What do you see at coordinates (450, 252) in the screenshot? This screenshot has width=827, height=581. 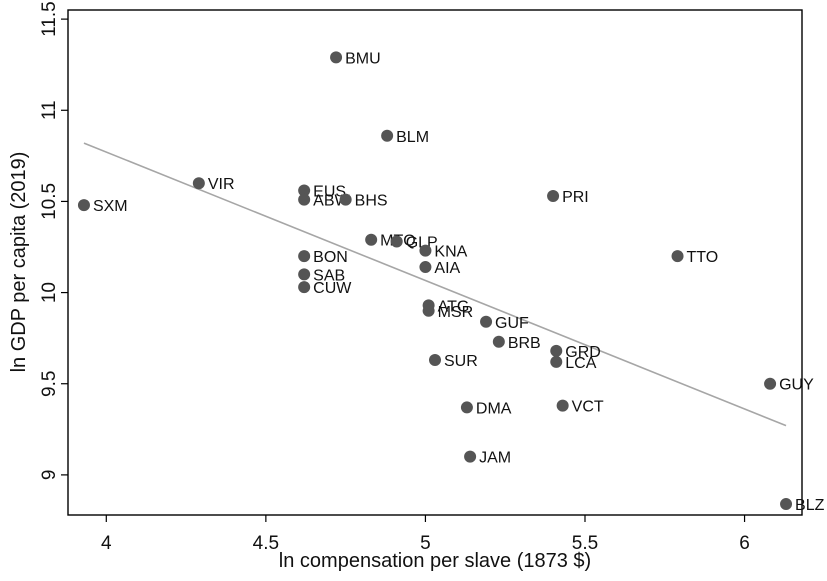 I see `point-label: KNA` at bounding box center [450, 252].